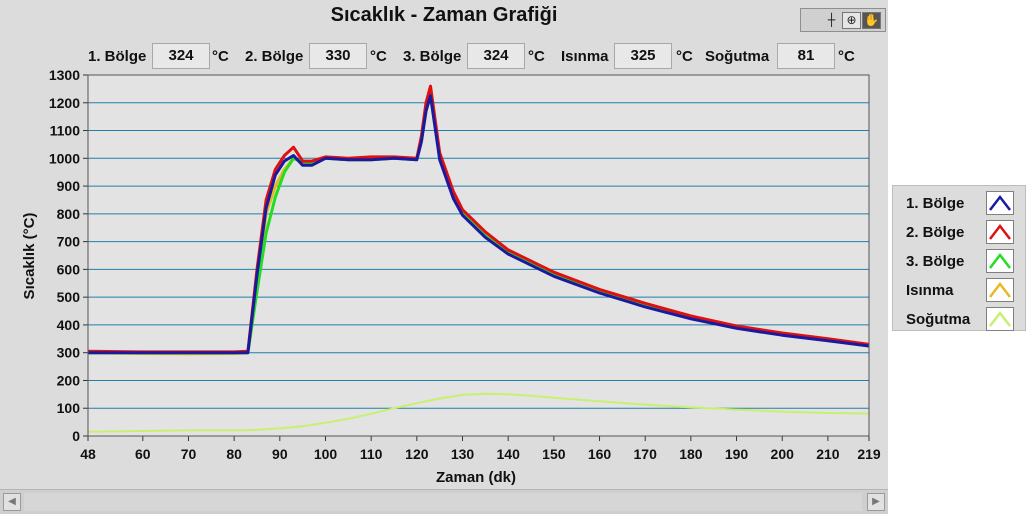 The height and width of the screenshot is (514, 1028). I want to click on legend-label: 1. Bölge, so click(935, 203).